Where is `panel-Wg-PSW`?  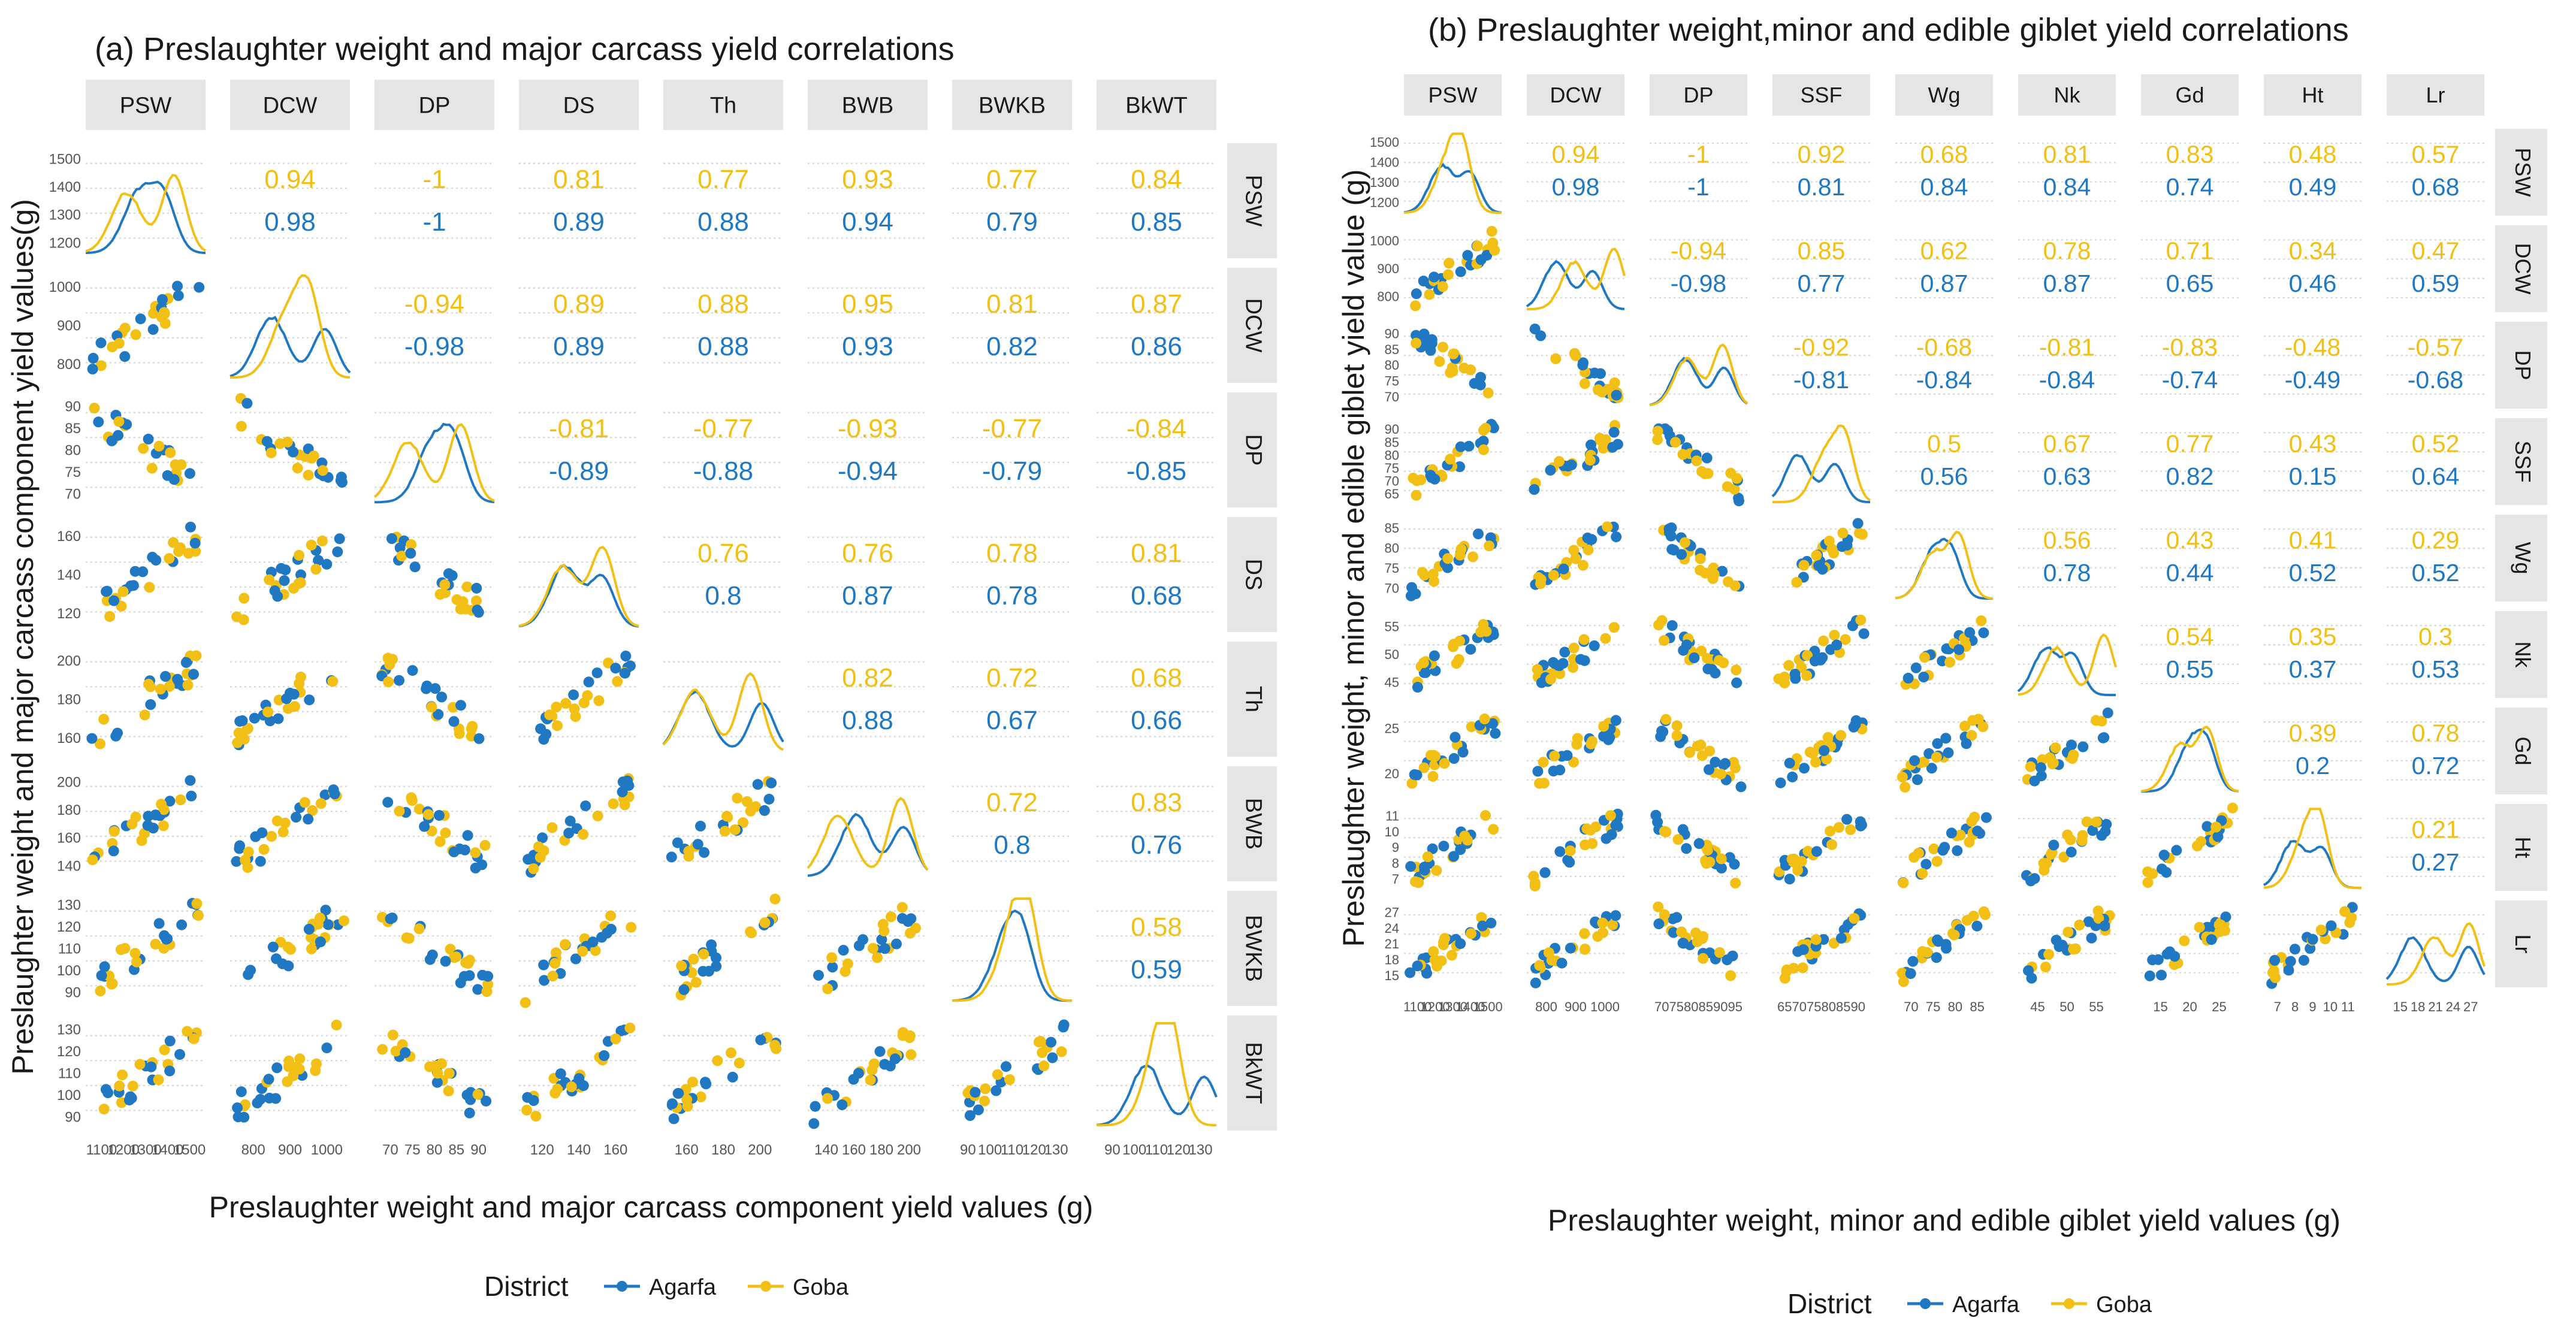
panel-Wg-PSW is located at coordinates (1453, 565).